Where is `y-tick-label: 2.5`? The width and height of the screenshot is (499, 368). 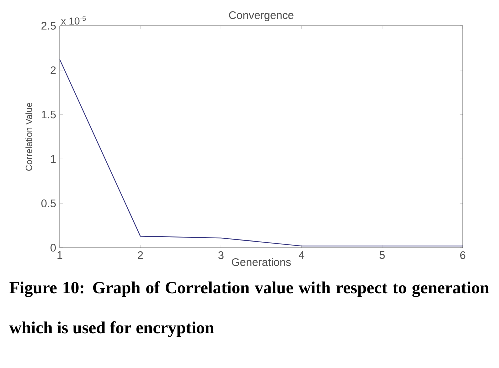
y-tick-label: 2.5 is located at coordinates (49, 26).